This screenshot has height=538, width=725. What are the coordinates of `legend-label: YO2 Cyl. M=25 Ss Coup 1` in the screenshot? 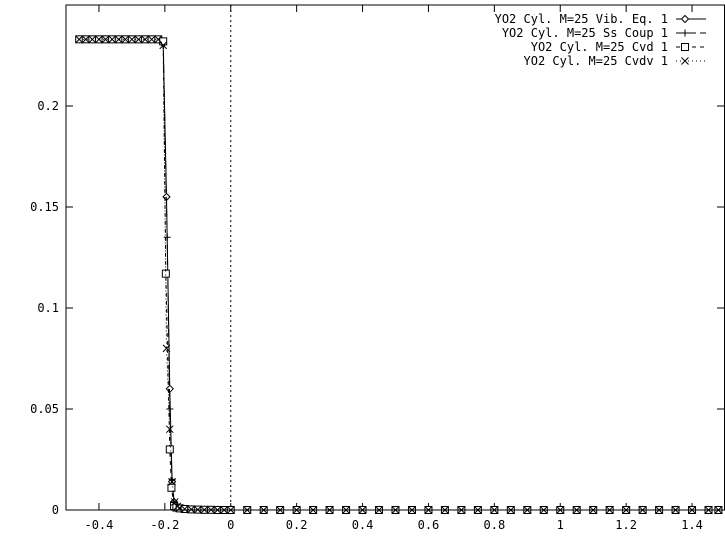 It's located at (585, 33).